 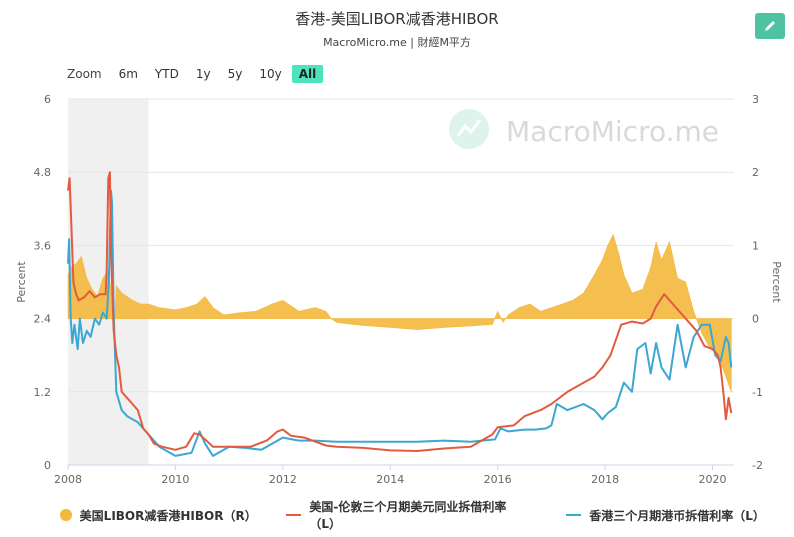 What do you see at coordinates (612, 131) in the screenshot?
I see `watermark-text: MacroMicro.me` at bounding box center [612, 131].